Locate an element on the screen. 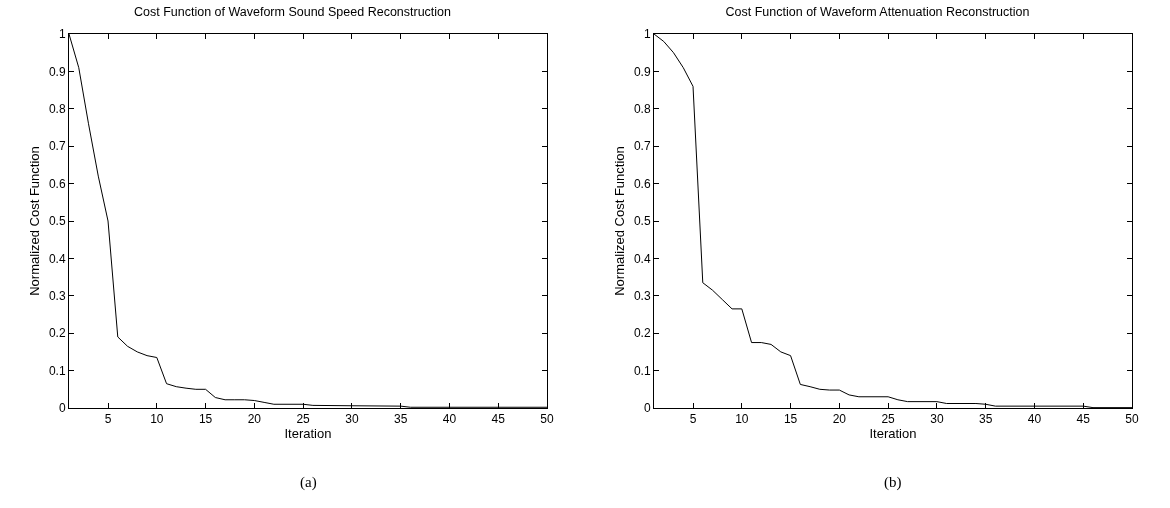  text: (a) is located at coordinates (308, 482).